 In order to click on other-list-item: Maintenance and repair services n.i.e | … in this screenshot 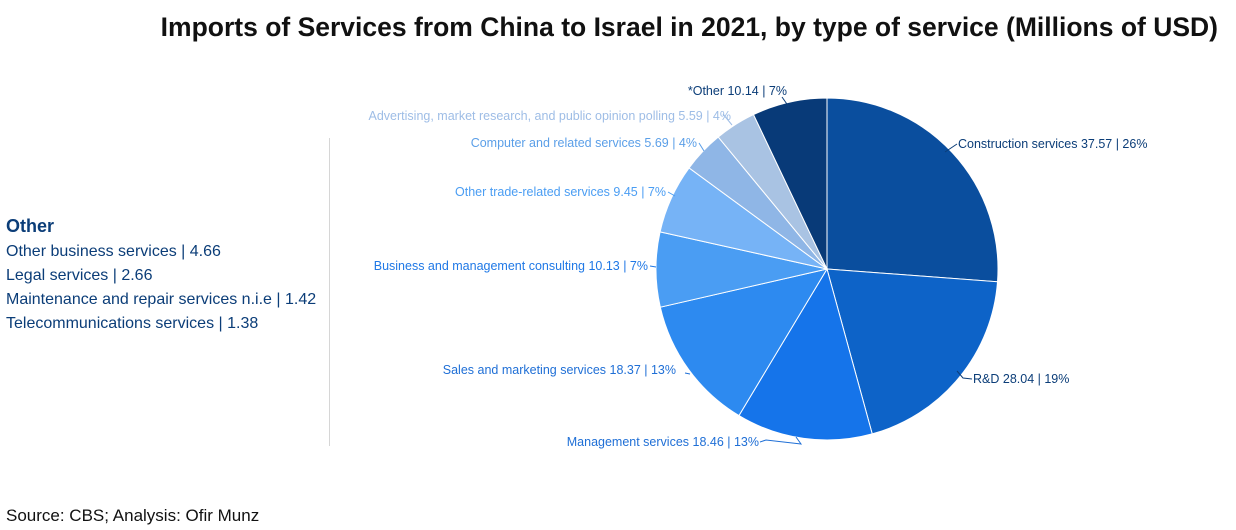, I will do `click(161, 299)`.